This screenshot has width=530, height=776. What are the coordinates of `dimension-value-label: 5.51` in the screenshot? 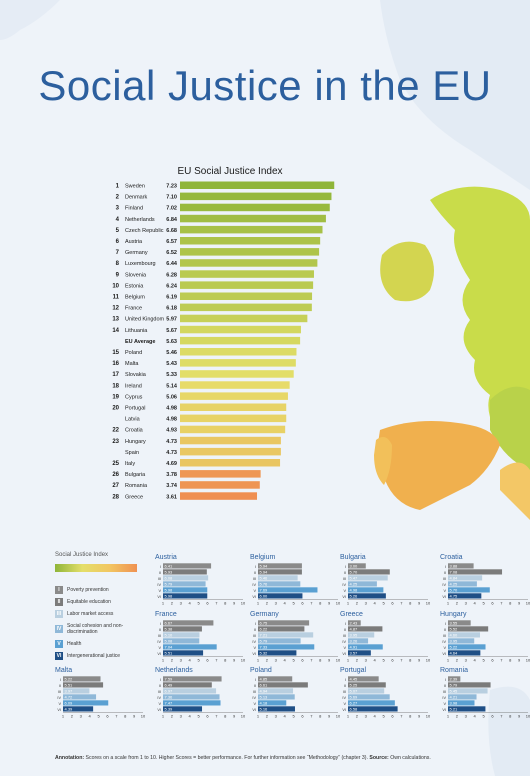 It's located at (69, 685).